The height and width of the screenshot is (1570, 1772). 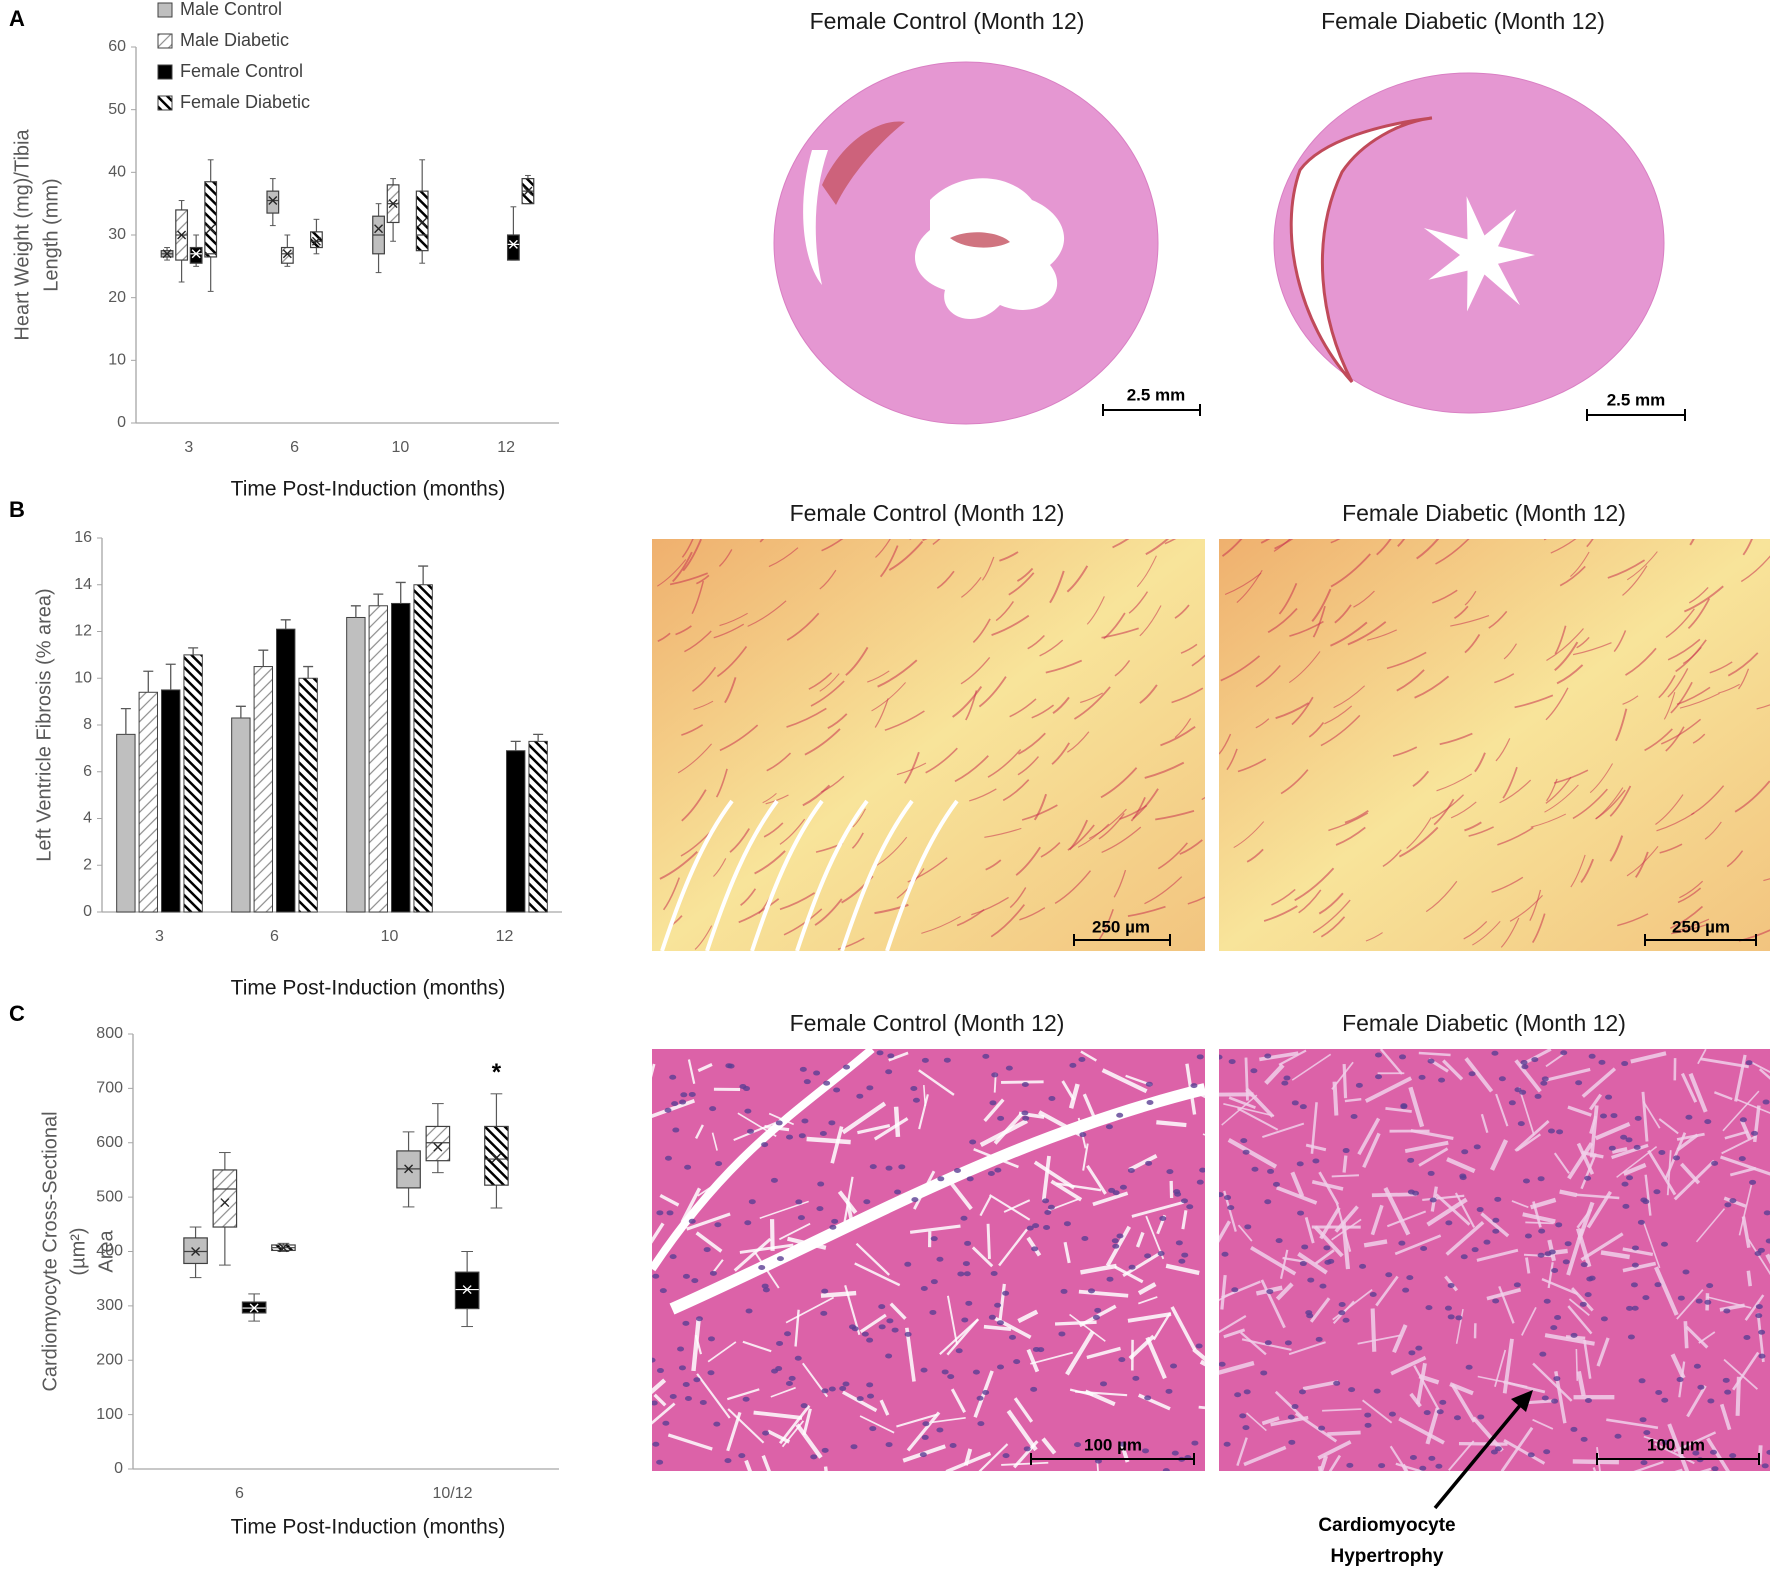 I want to click on legend-swatch, so click(x=165, y=103).